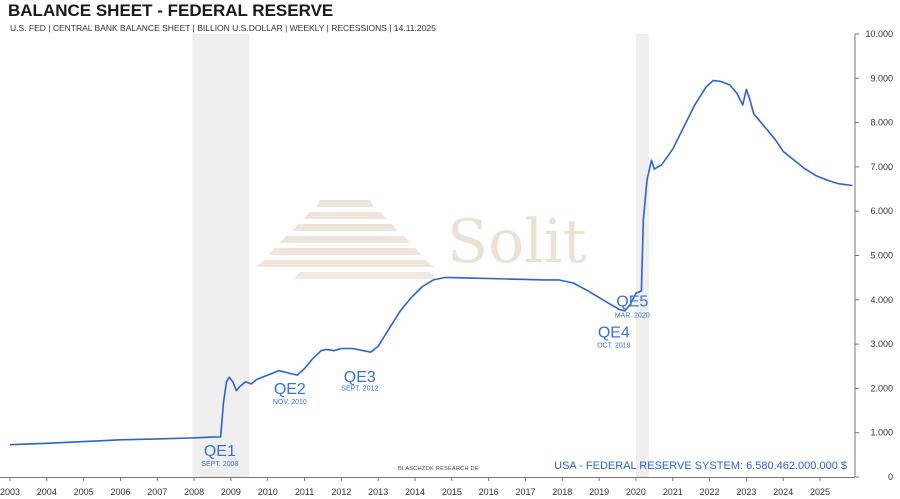 This screenshot has height=499, width=900. What do you see at coordinates (881, 78) in the screenshot?
I see `y-tick-label: 9.000` at bounding box center [881, 78].